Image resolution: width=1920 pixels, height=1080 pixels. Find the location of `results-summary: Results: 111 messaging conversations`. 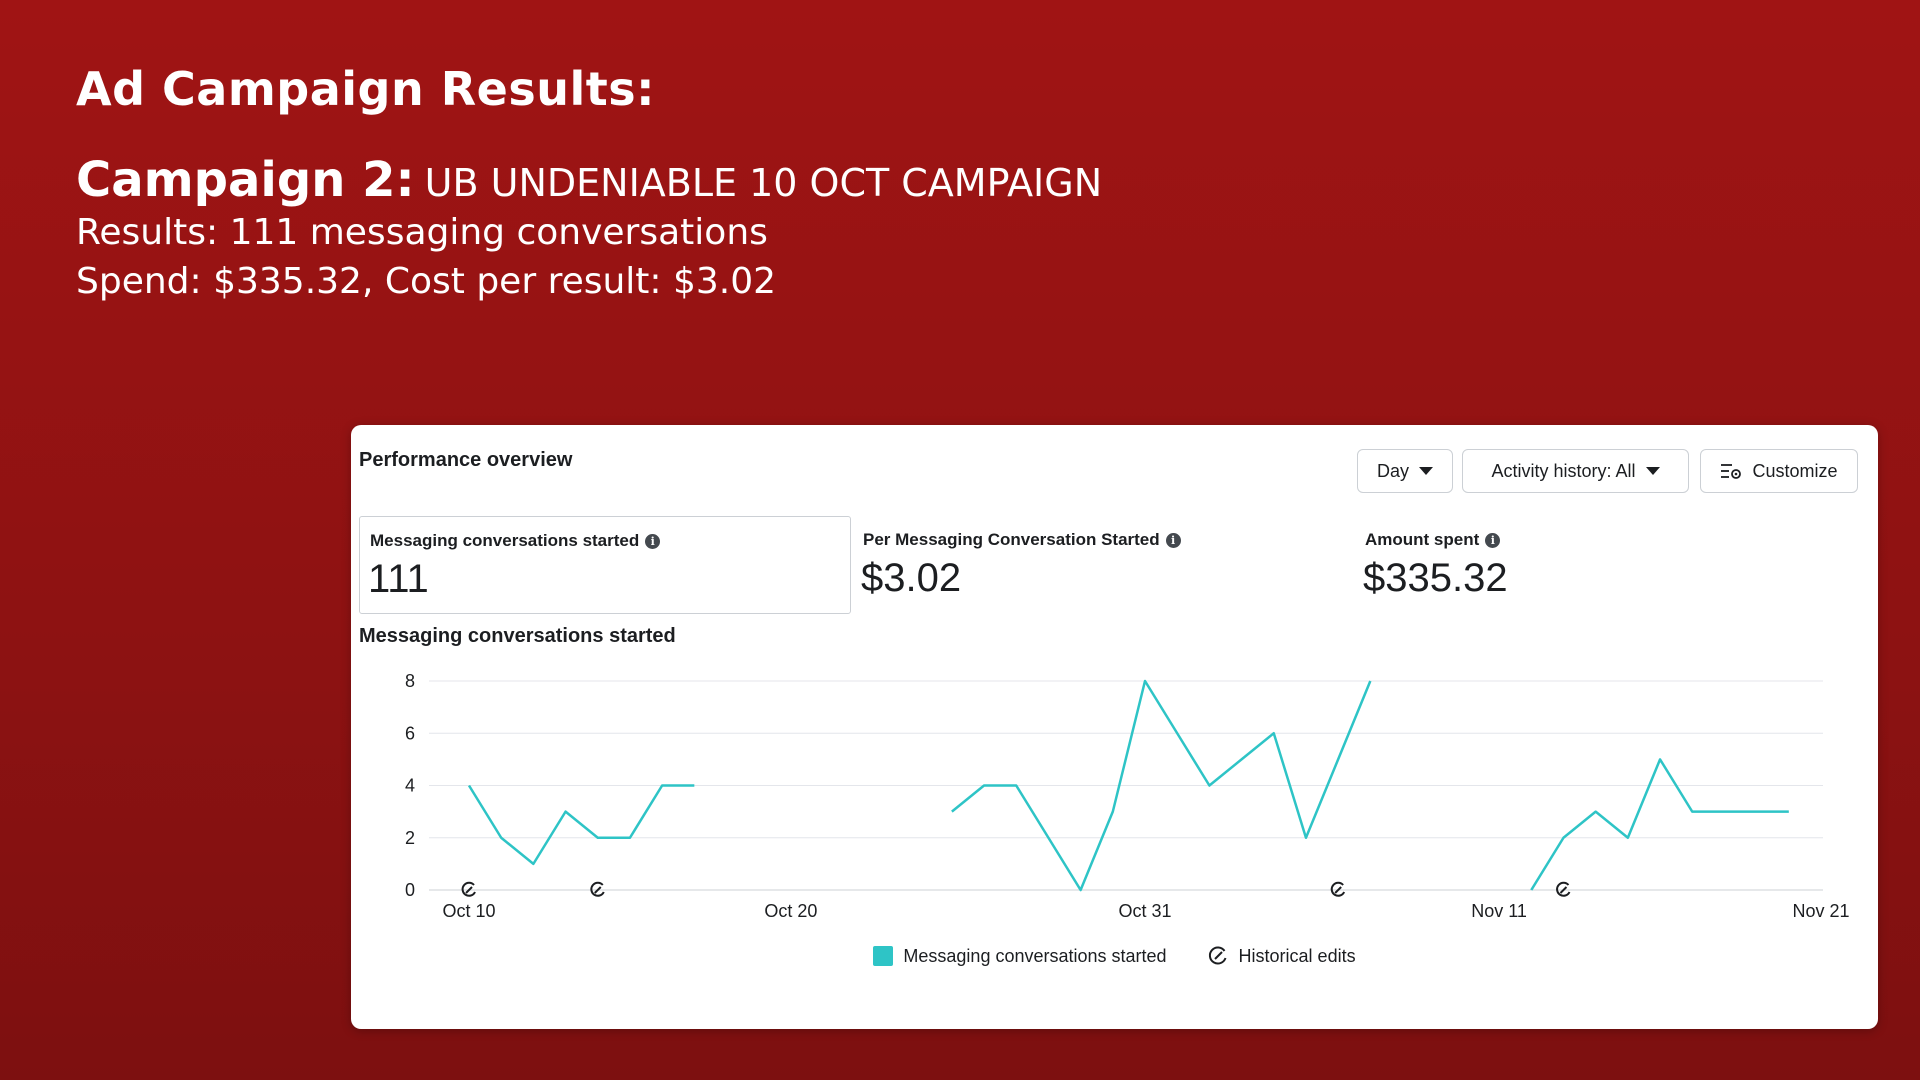

results-summary: Results: 111 messaging conversations is located at coordinates (422, 232).